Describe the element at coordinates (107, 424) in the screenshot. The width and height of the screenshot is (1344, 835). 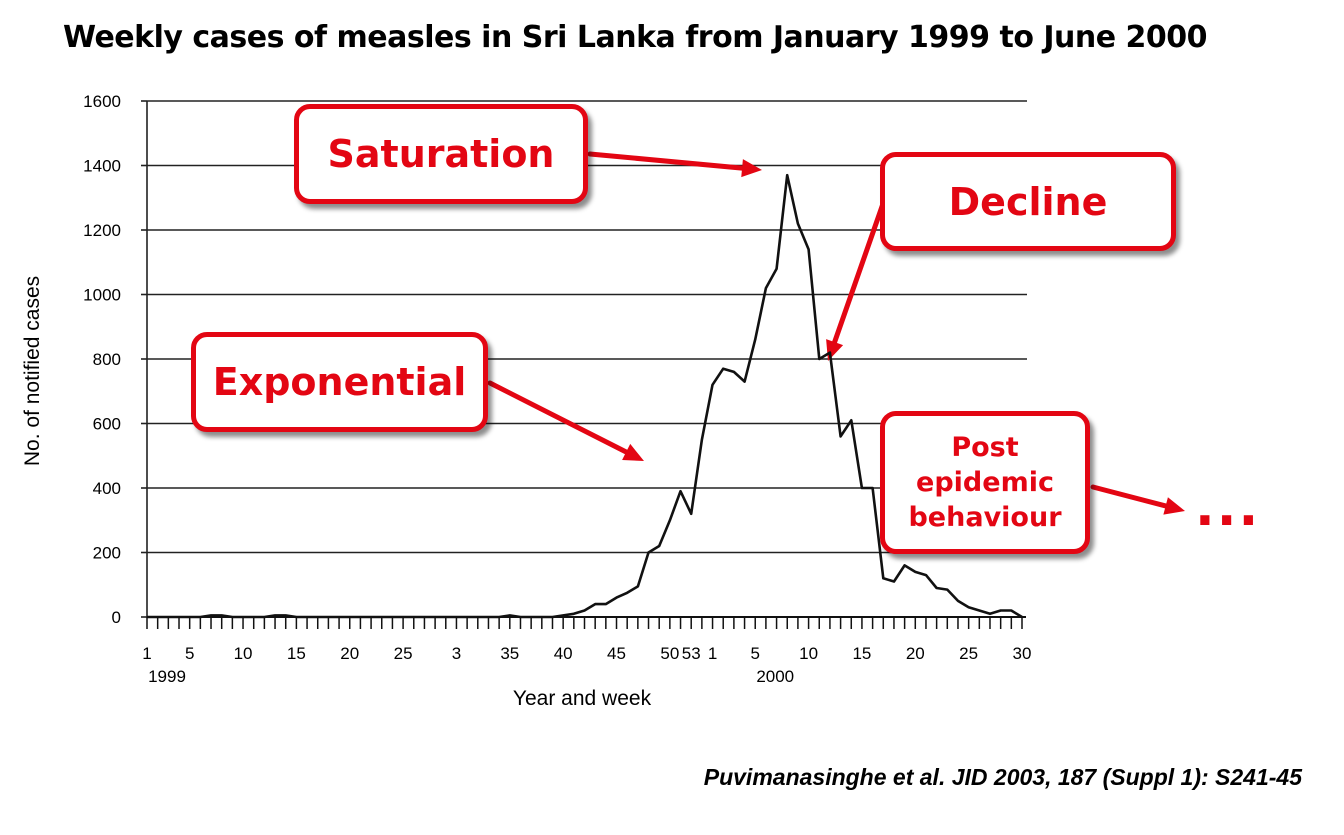
I see `y-tick-label: 600` at that location.